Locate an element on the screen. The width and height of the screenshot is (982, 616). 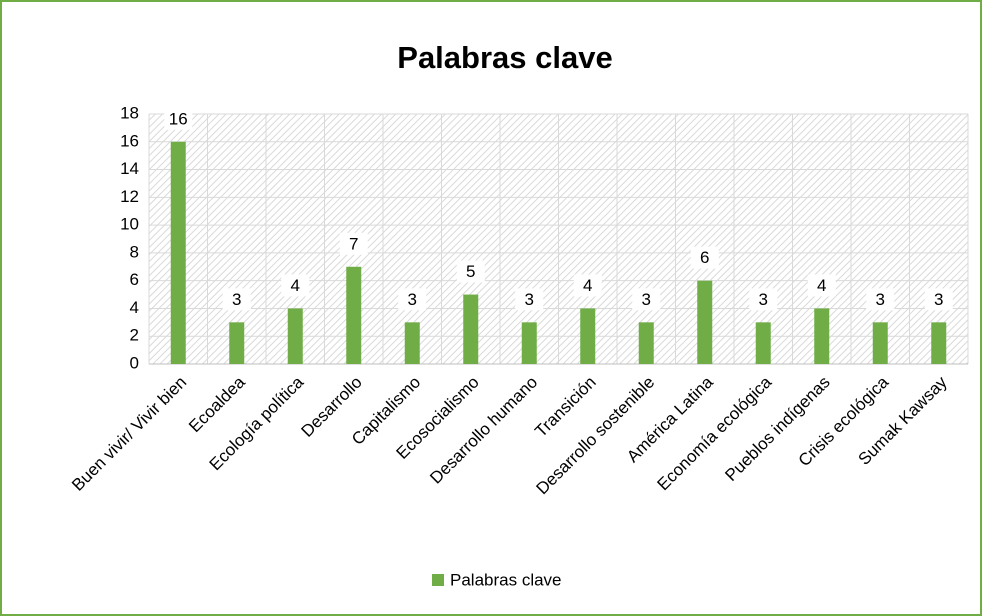
y-tick-label: 10 is located at coordinates (129, 224).